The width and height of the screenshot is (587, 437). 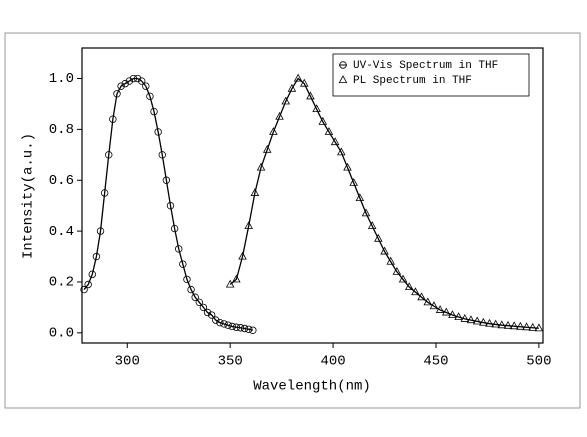 What do you see at coordinates (61, 181) in the screenshot?
I see `y-tick-label: 0.6` at bounding box center [61, 181].